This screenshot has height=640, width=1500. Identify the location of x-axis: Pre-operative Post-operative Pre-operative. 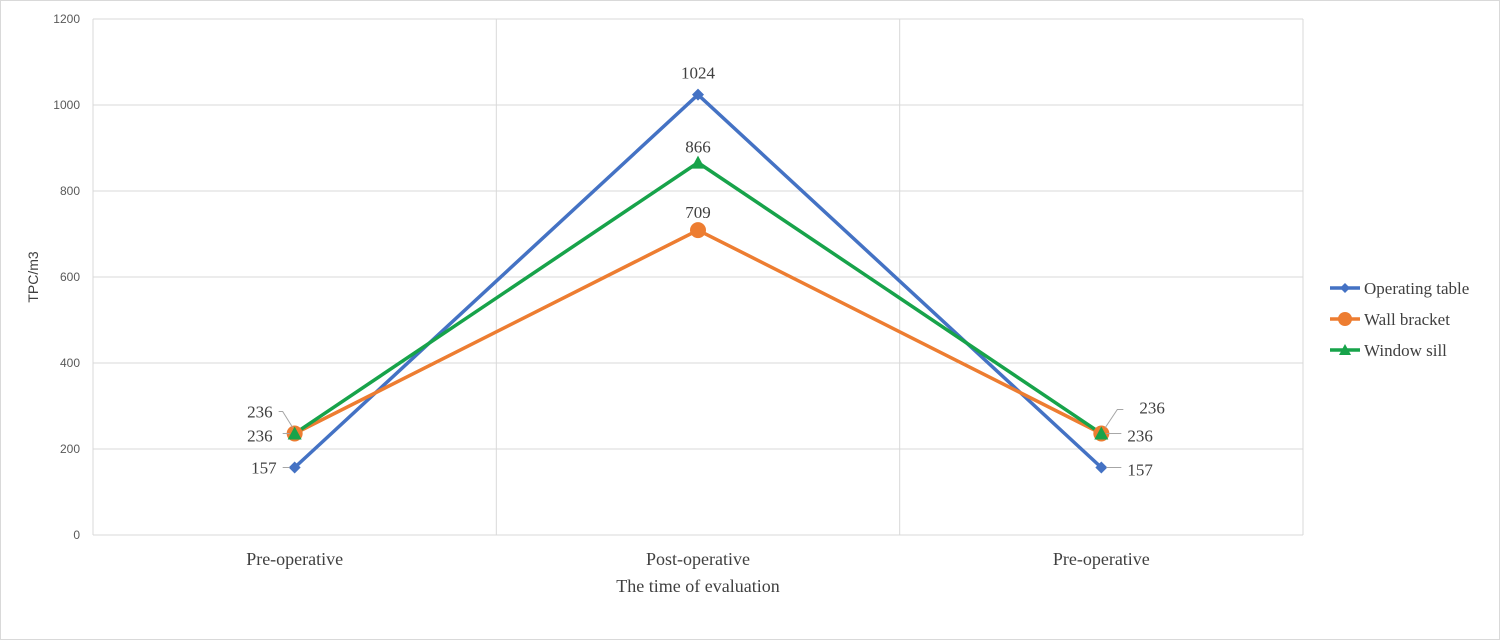
(698, 559).